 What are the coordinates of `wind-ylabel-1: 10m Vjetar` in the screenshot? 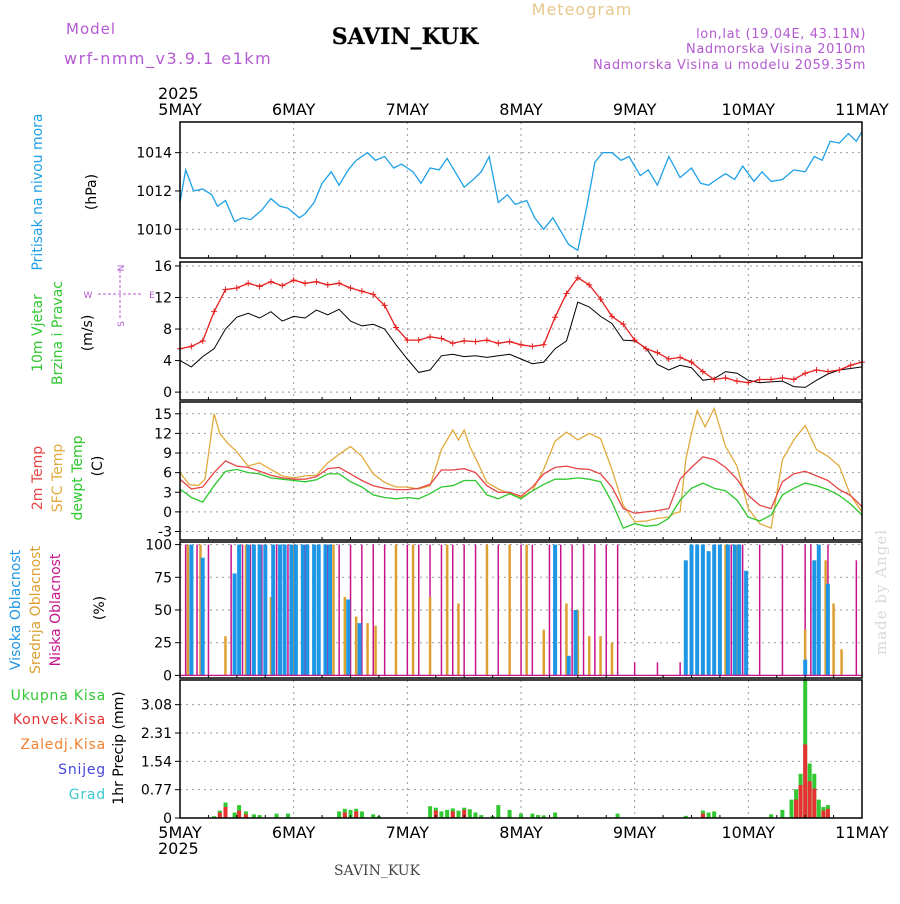 It's located at (38, 333).